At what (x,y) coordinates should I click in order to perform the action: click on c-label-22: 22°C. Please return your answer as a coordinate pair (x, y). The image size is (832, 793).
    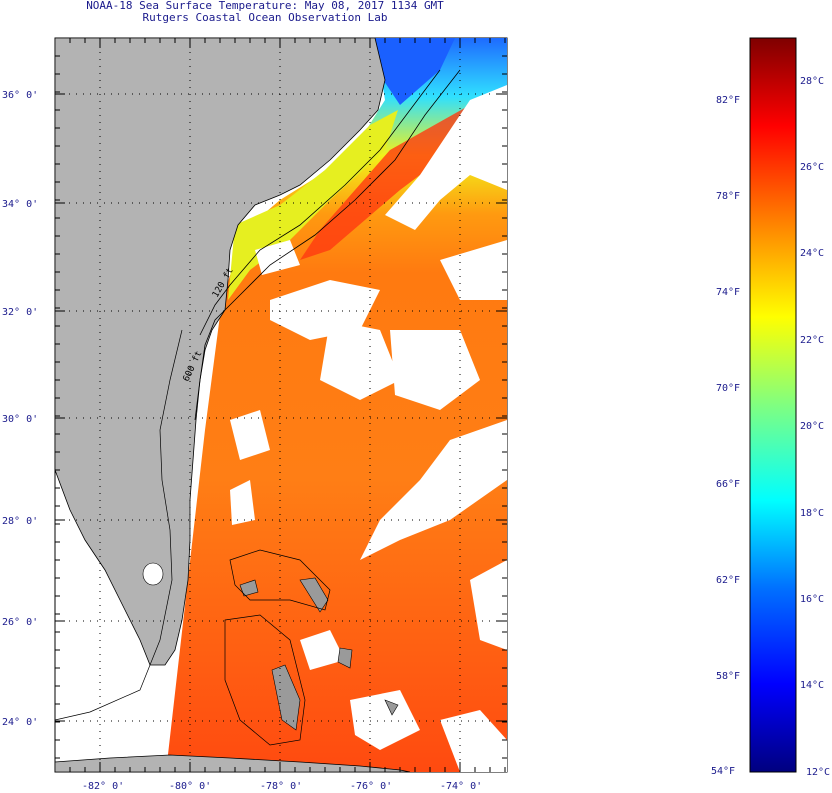
    Looking at the image, I should click on (812, 340).